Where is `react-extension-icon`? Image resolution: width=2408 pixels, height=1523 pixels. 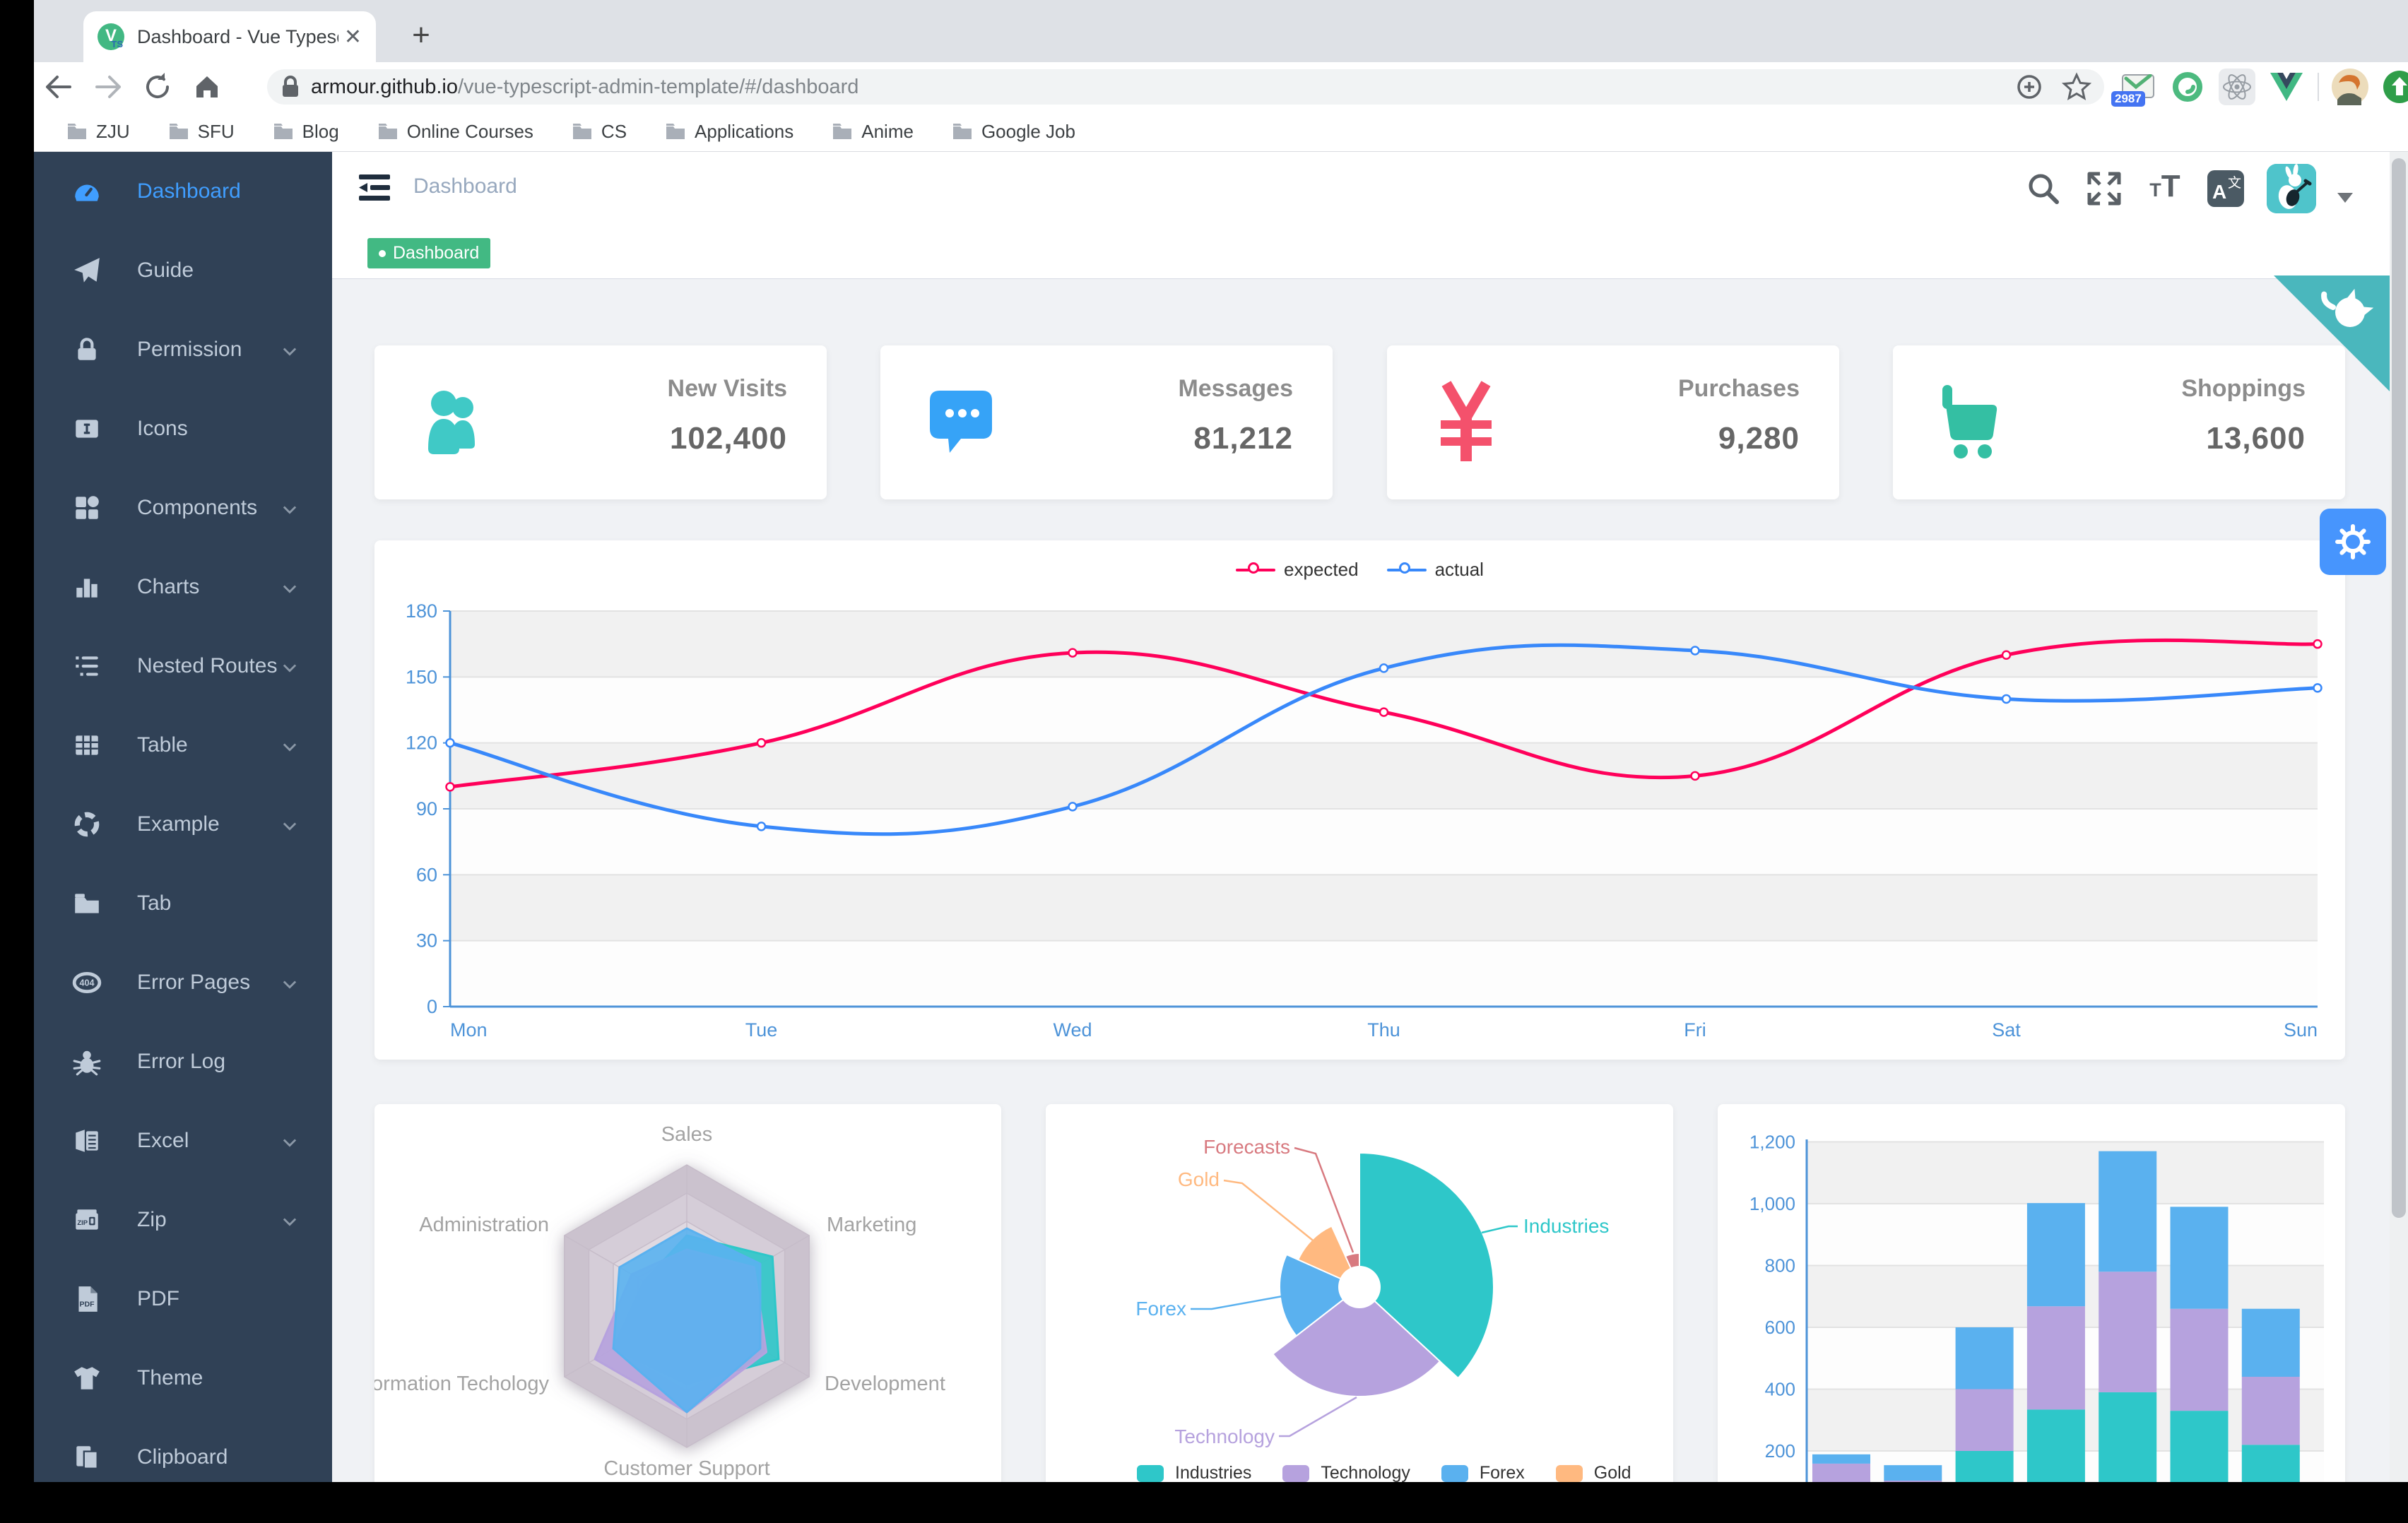
react-extension-icon is located at coordinates (2237, 87).